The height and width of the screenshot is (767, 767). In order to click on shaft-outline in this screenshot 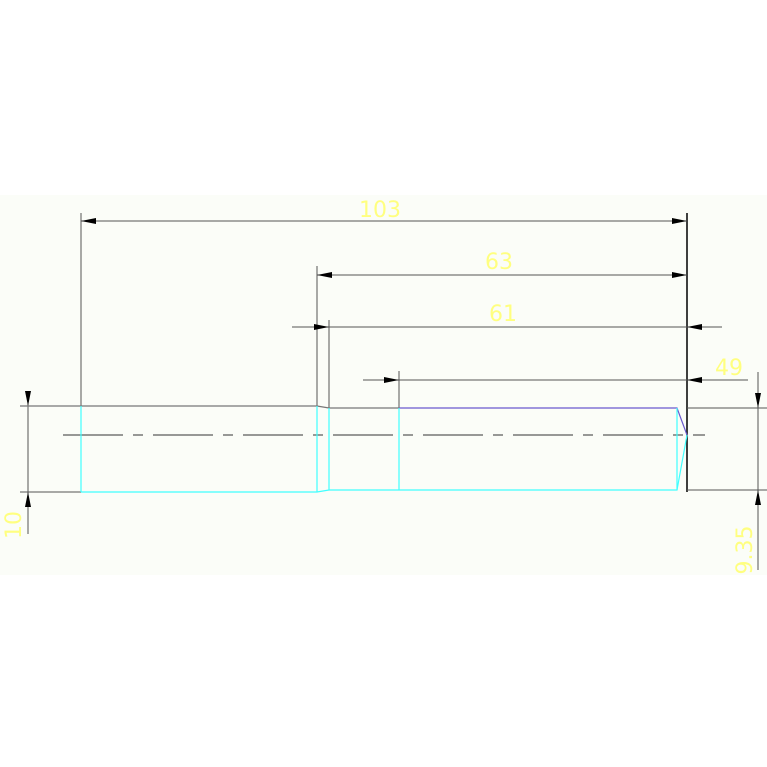, I will do `click(354, 449)`.